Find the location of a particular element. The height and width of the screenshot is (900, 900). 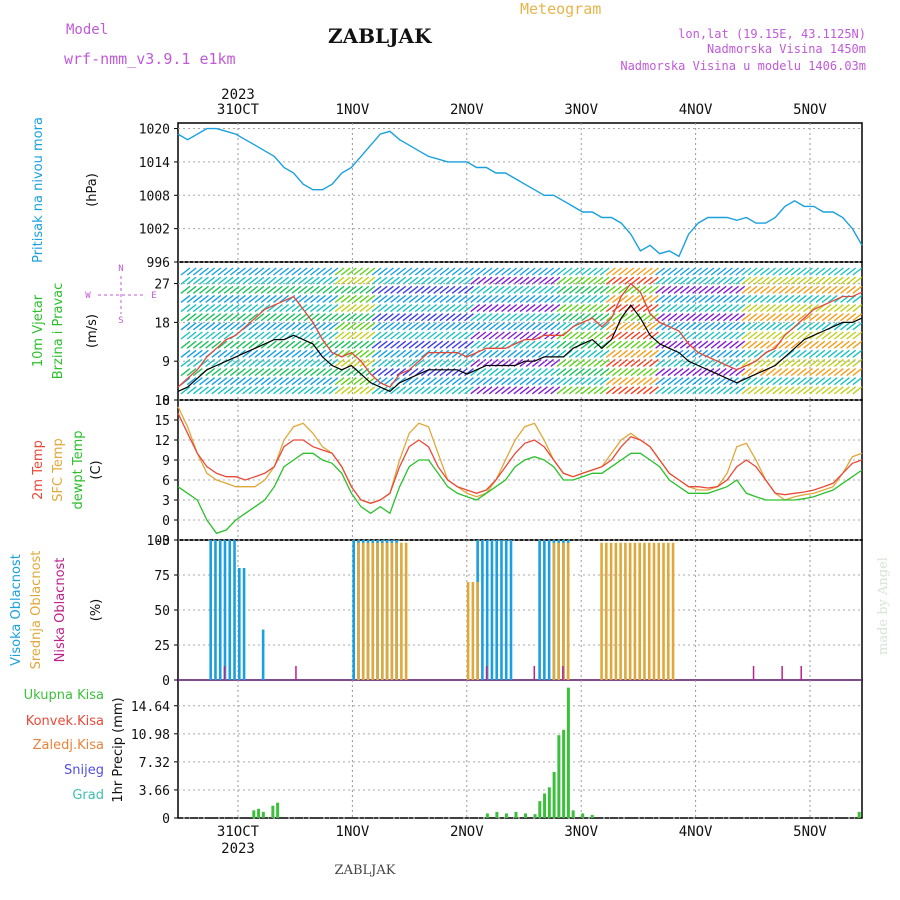

station-title: ZABLJAK is located at coordinates (380, 36).